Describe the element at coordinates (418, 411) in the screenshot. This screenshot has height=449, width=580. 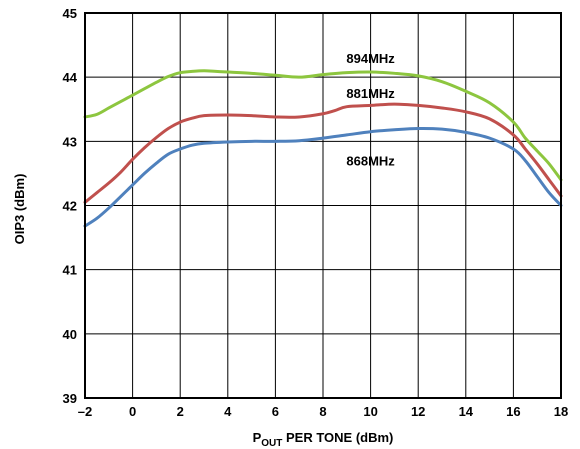
I see `x-tick-label: 12` at that location.